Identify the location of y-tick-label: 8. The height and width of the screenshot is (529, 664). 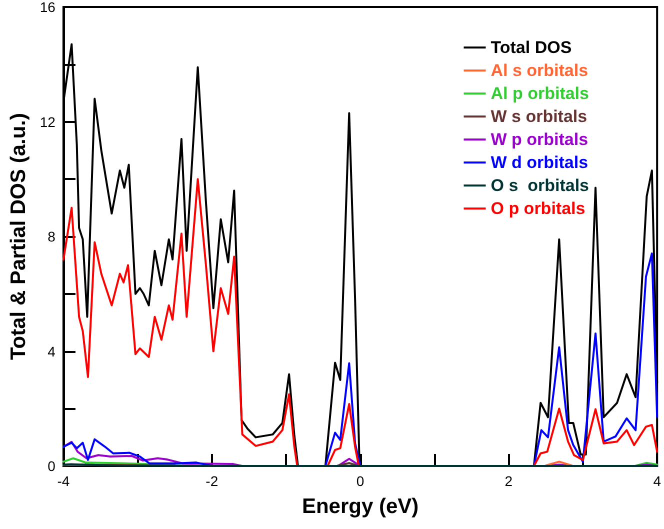
(52, 236).